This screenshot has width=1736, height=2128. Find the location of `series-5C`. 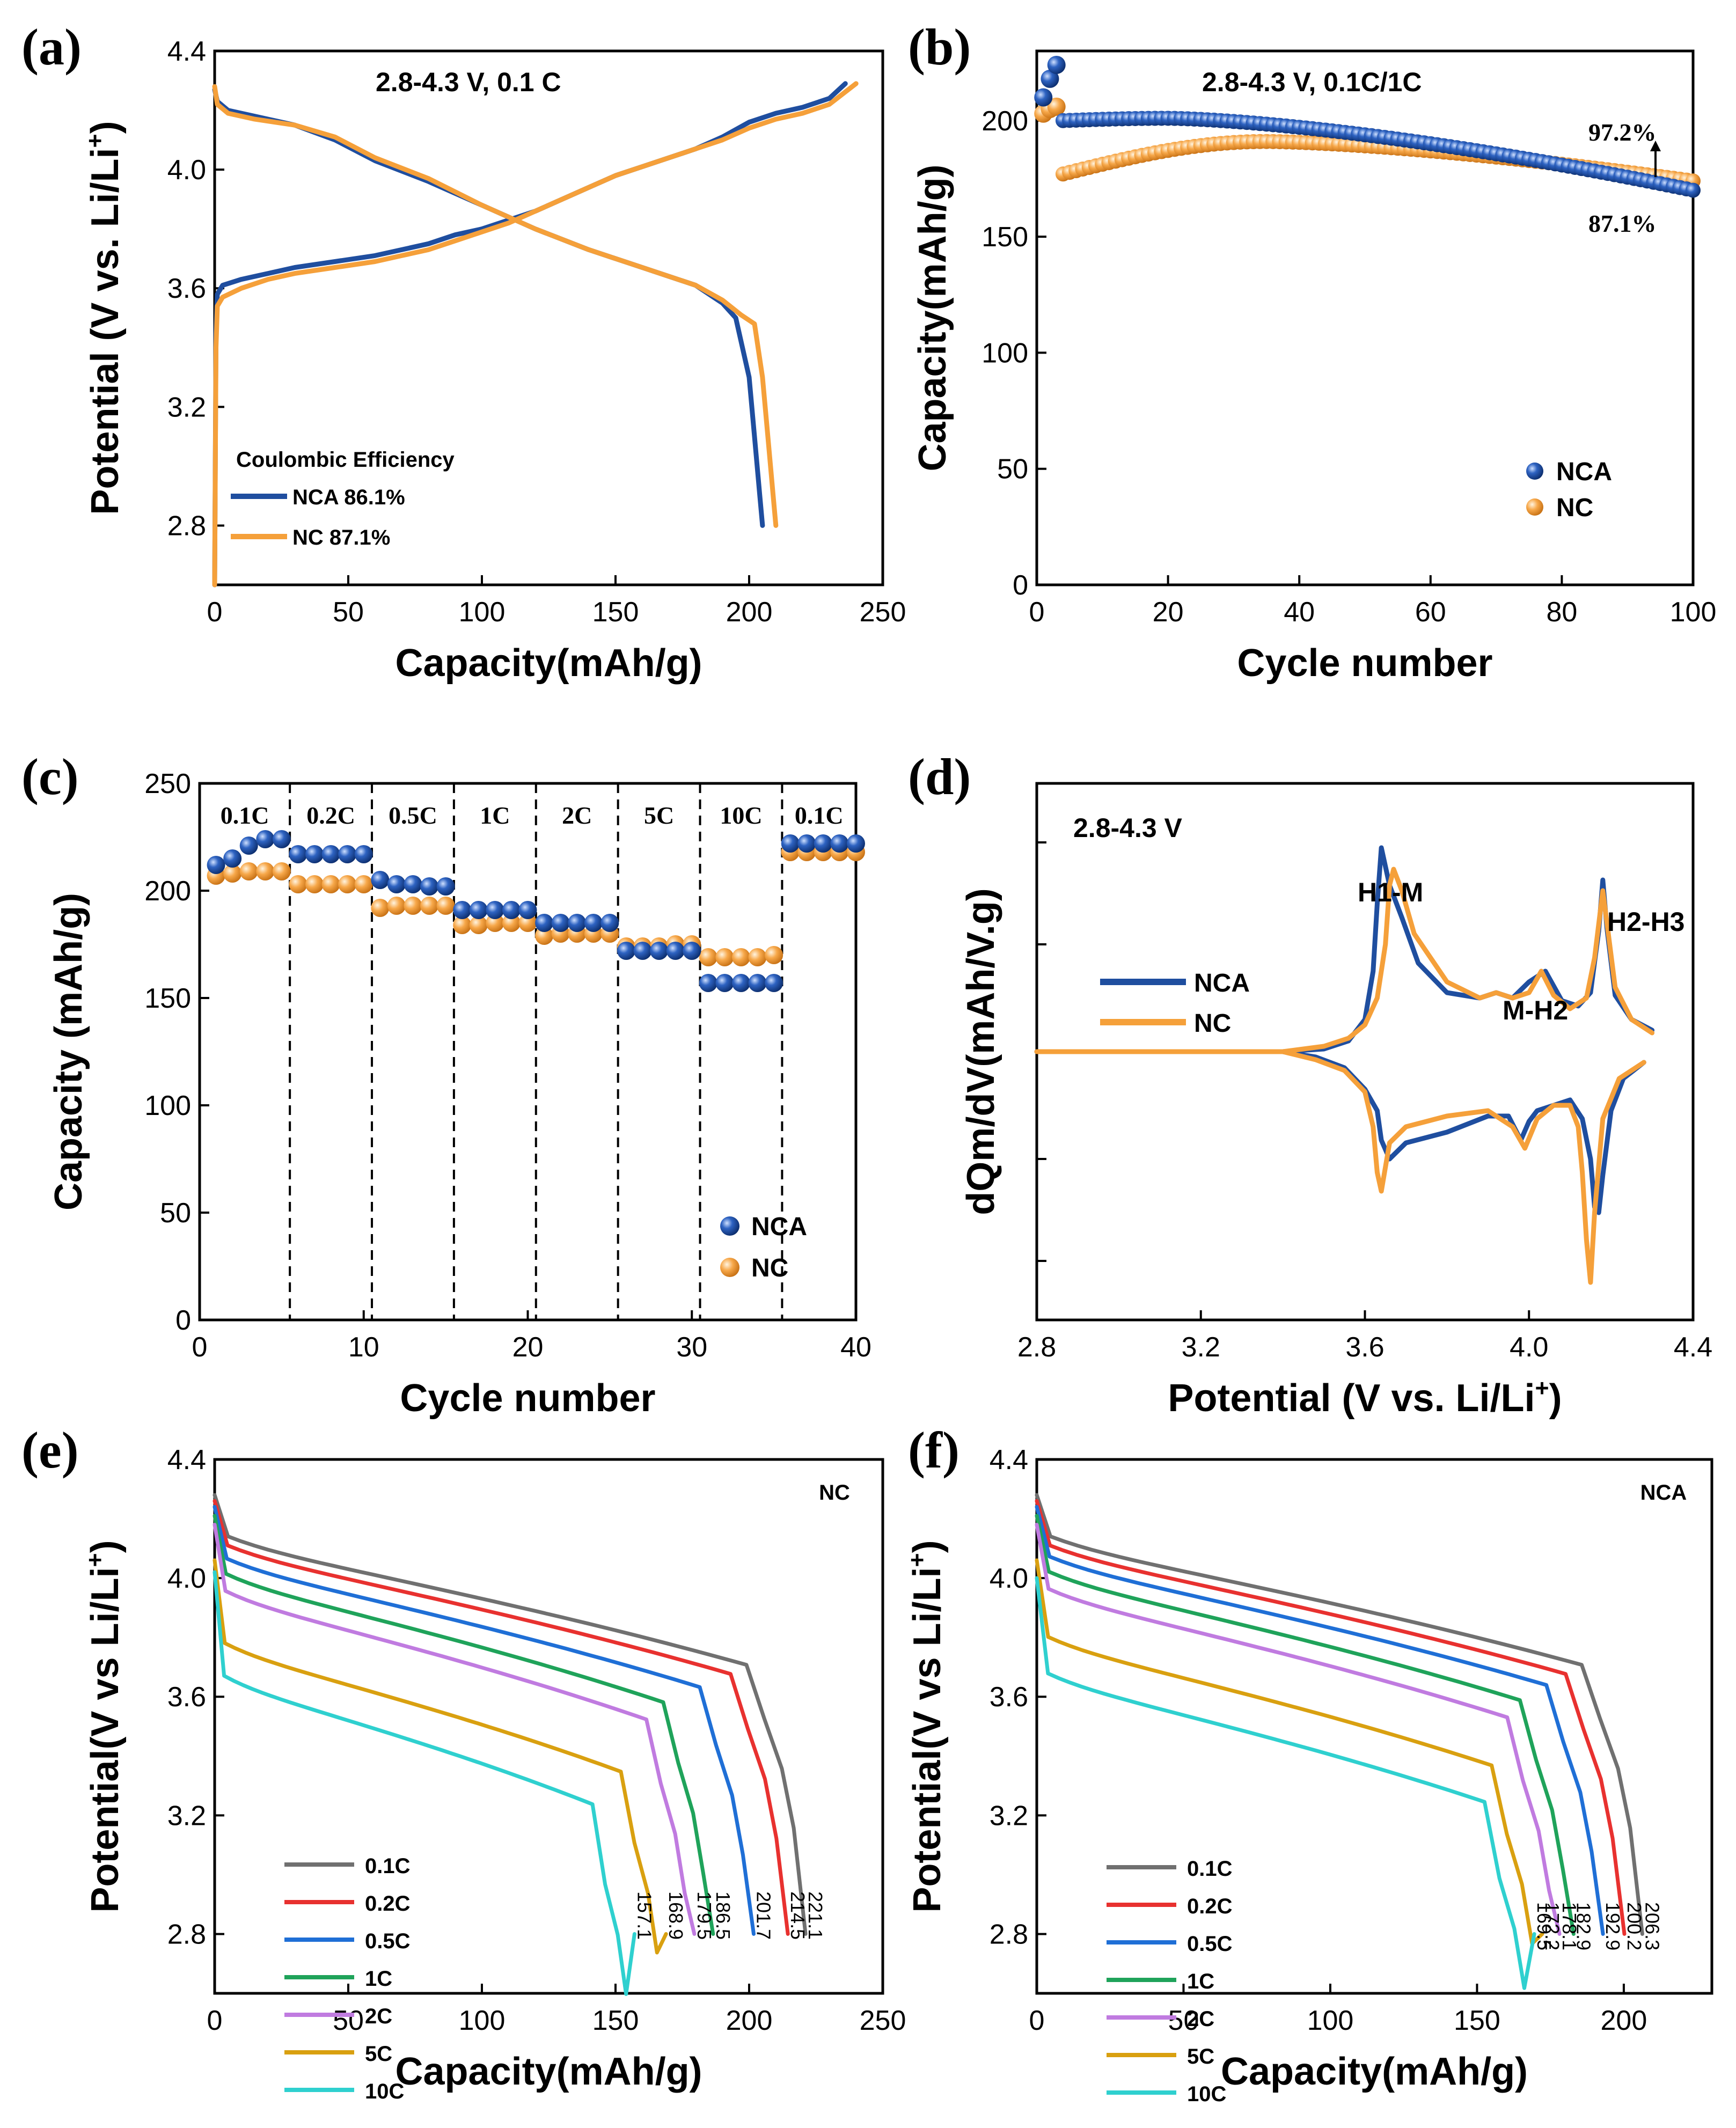

series-5C is located at coordinates (440, 1756).